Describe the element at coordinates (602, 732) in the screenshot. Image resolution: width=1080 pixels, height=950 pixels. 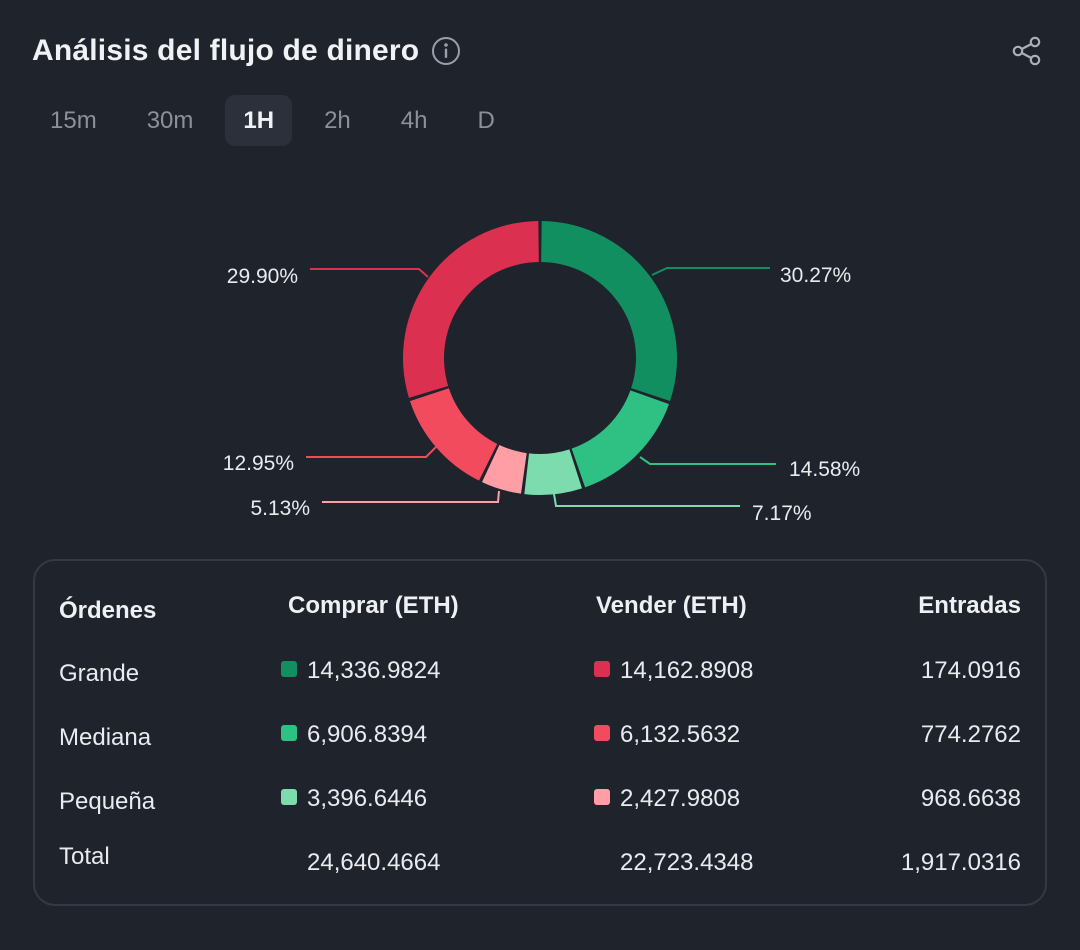
I see `sell-medium-swatch` at that location.